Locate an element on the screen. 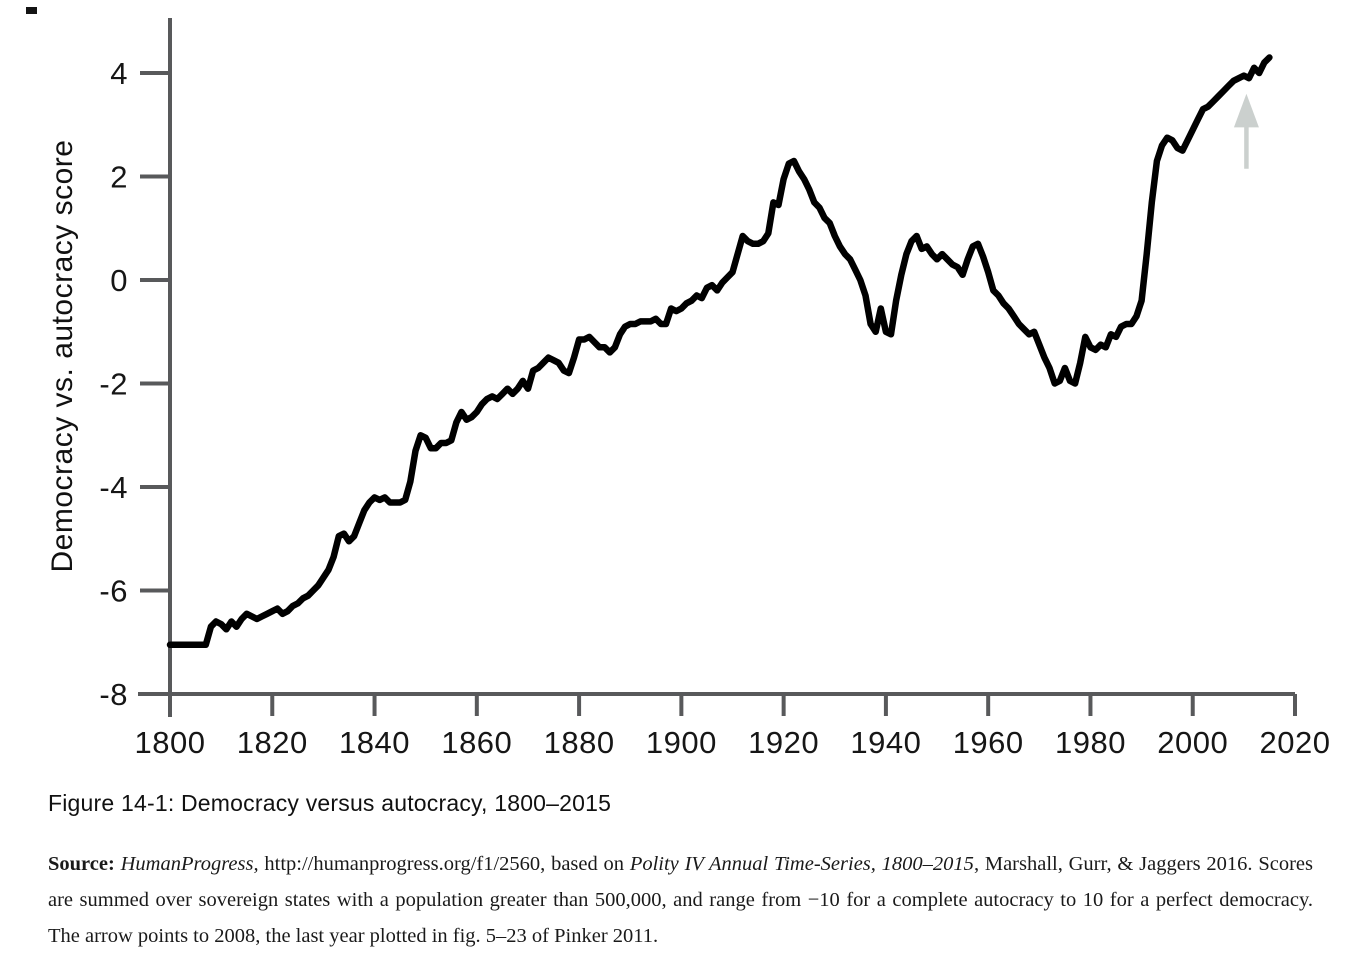  x-tick-label: 2000 is located at coordinates (1192, 742).